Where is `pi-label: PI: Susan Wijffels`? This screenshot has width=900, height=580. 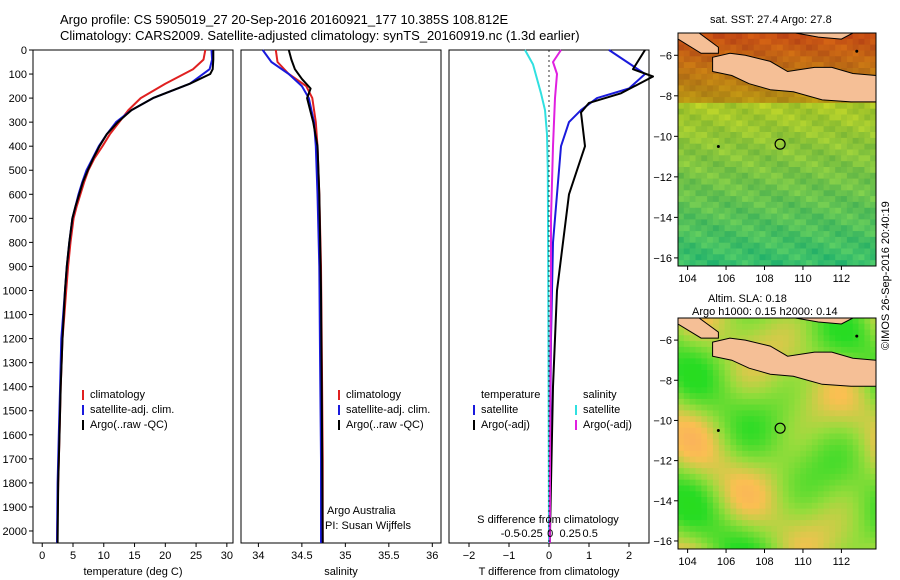 pi-label: PI: Susan Wijffels is located at coordinates (368, 526).